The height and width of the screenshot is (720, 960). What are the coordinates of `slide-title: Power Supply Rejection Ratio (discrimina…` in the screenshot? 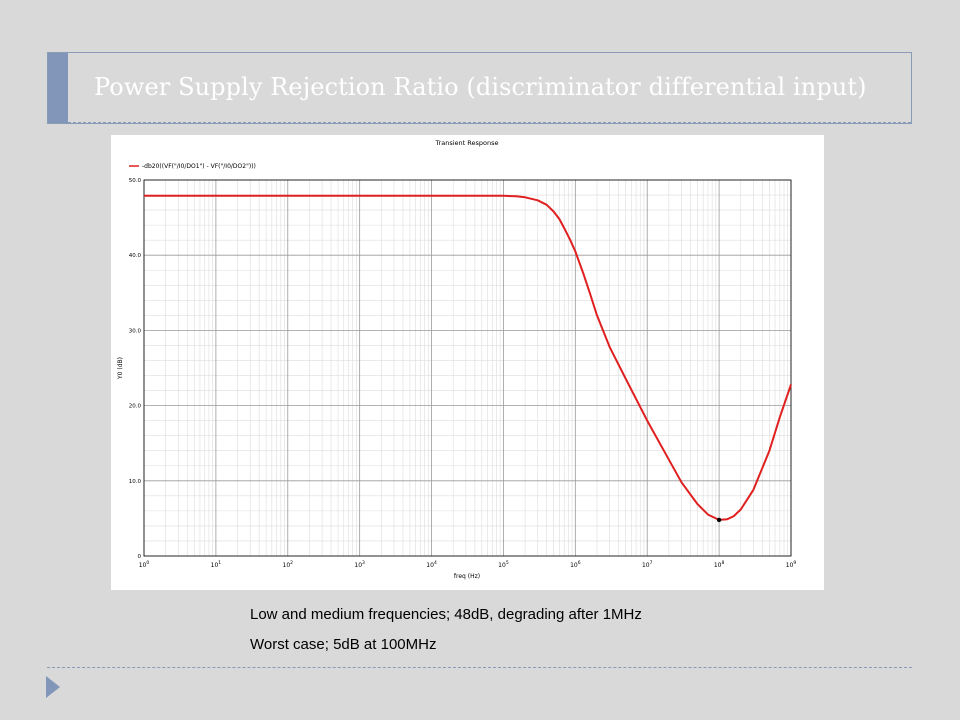 It's located at (480, 87).